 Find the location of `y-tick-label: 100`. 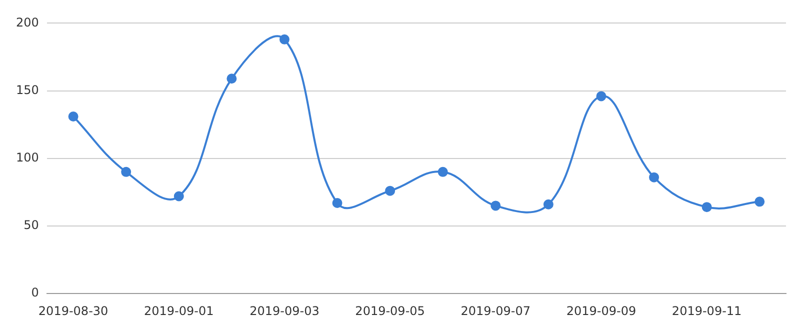

y-tick-label: 100 is located at coordinates (27, 157).